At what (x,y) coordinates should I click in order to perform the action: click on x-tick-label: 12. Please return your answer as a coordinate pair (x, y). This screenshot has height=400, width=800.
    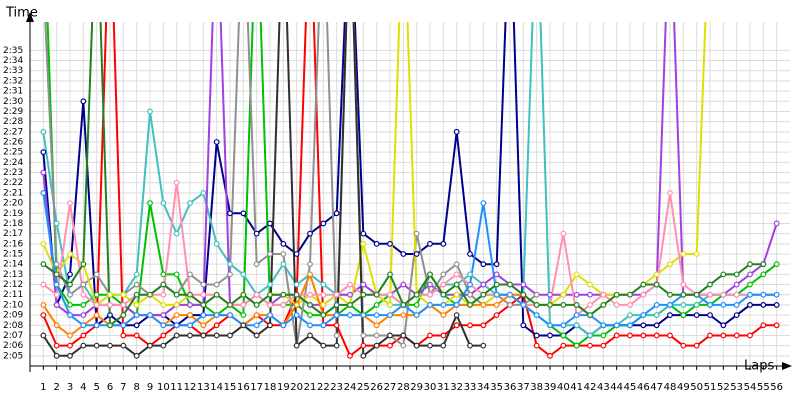
    Looking at the image, I should click on (190, 387).